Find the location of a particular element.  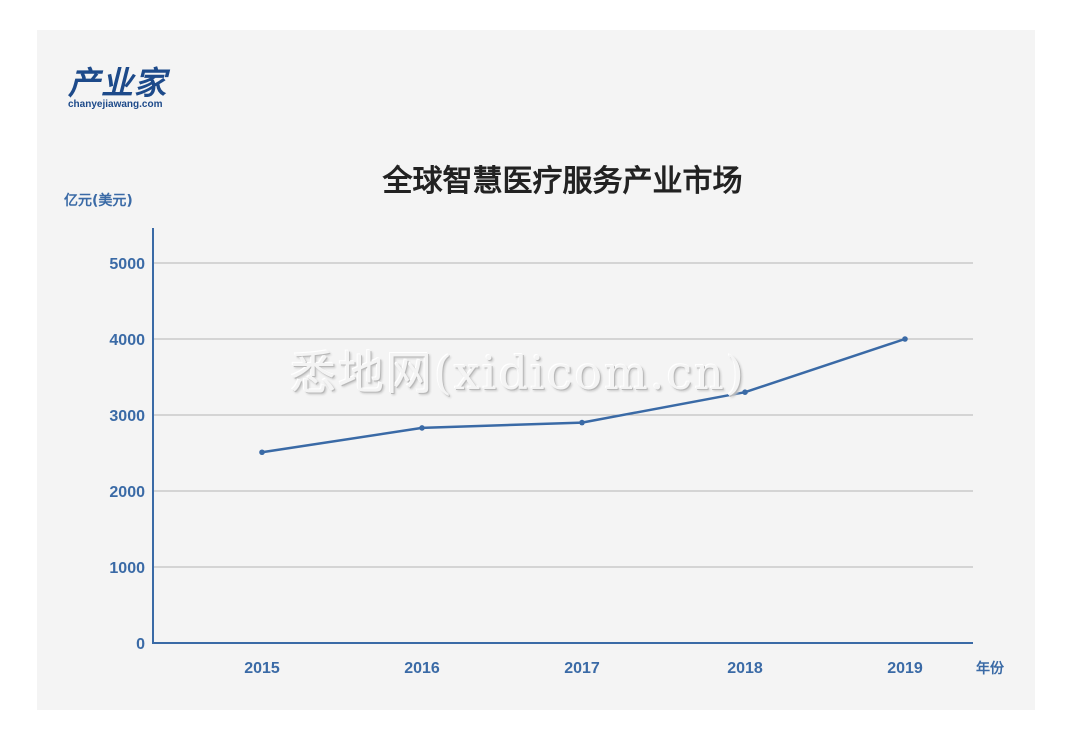

y-tick-label: 0 is located at coordinates (140, 644).